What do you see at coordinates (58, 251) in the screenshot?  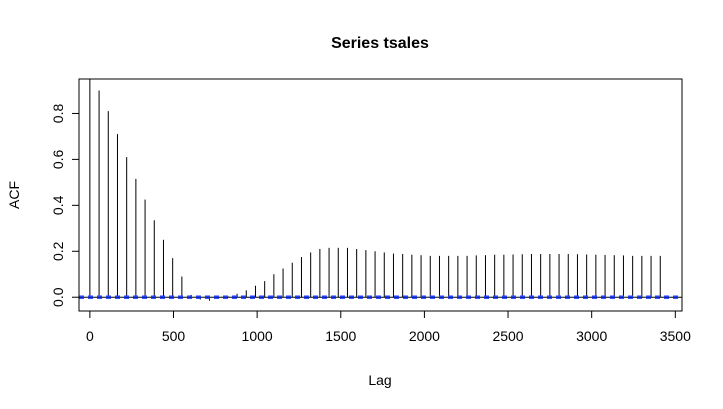 I see `y-tick-label: 0.2` at bounding box center [58, 251].